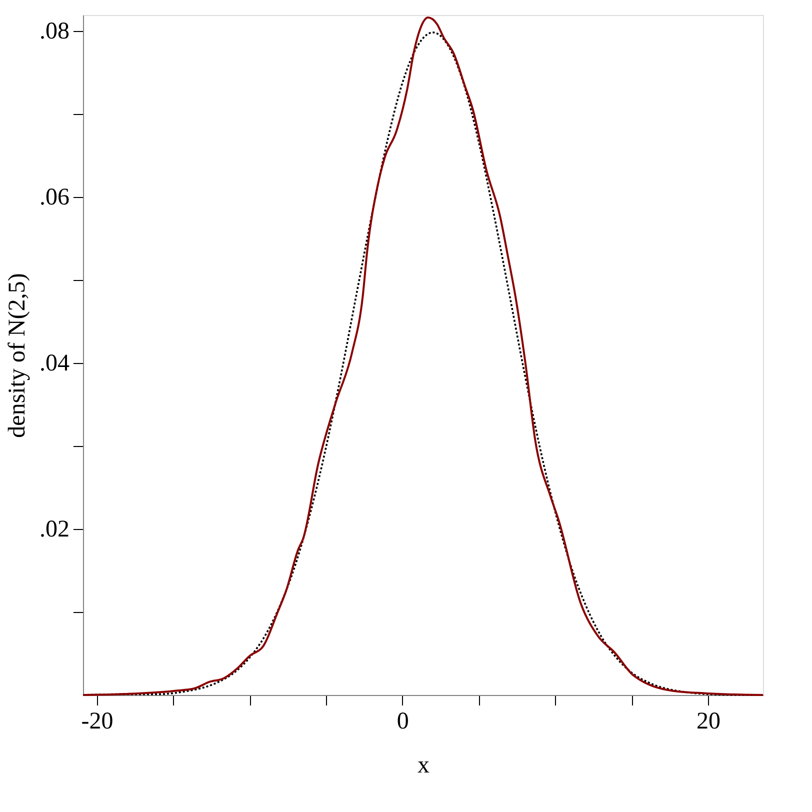  What do you see at coordinates (402, 721) in the screenshot?
I see `x-tick-label: 0` at bounding box center [402, 721].